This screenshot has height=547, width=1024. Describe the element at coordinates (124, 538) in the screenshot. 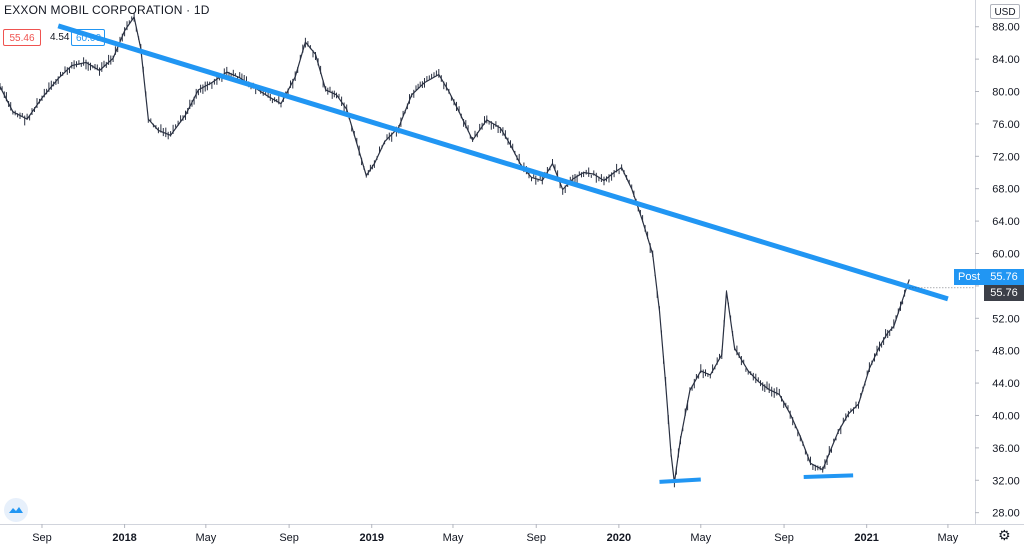

I see `x-tick-label: 2018` at that location.